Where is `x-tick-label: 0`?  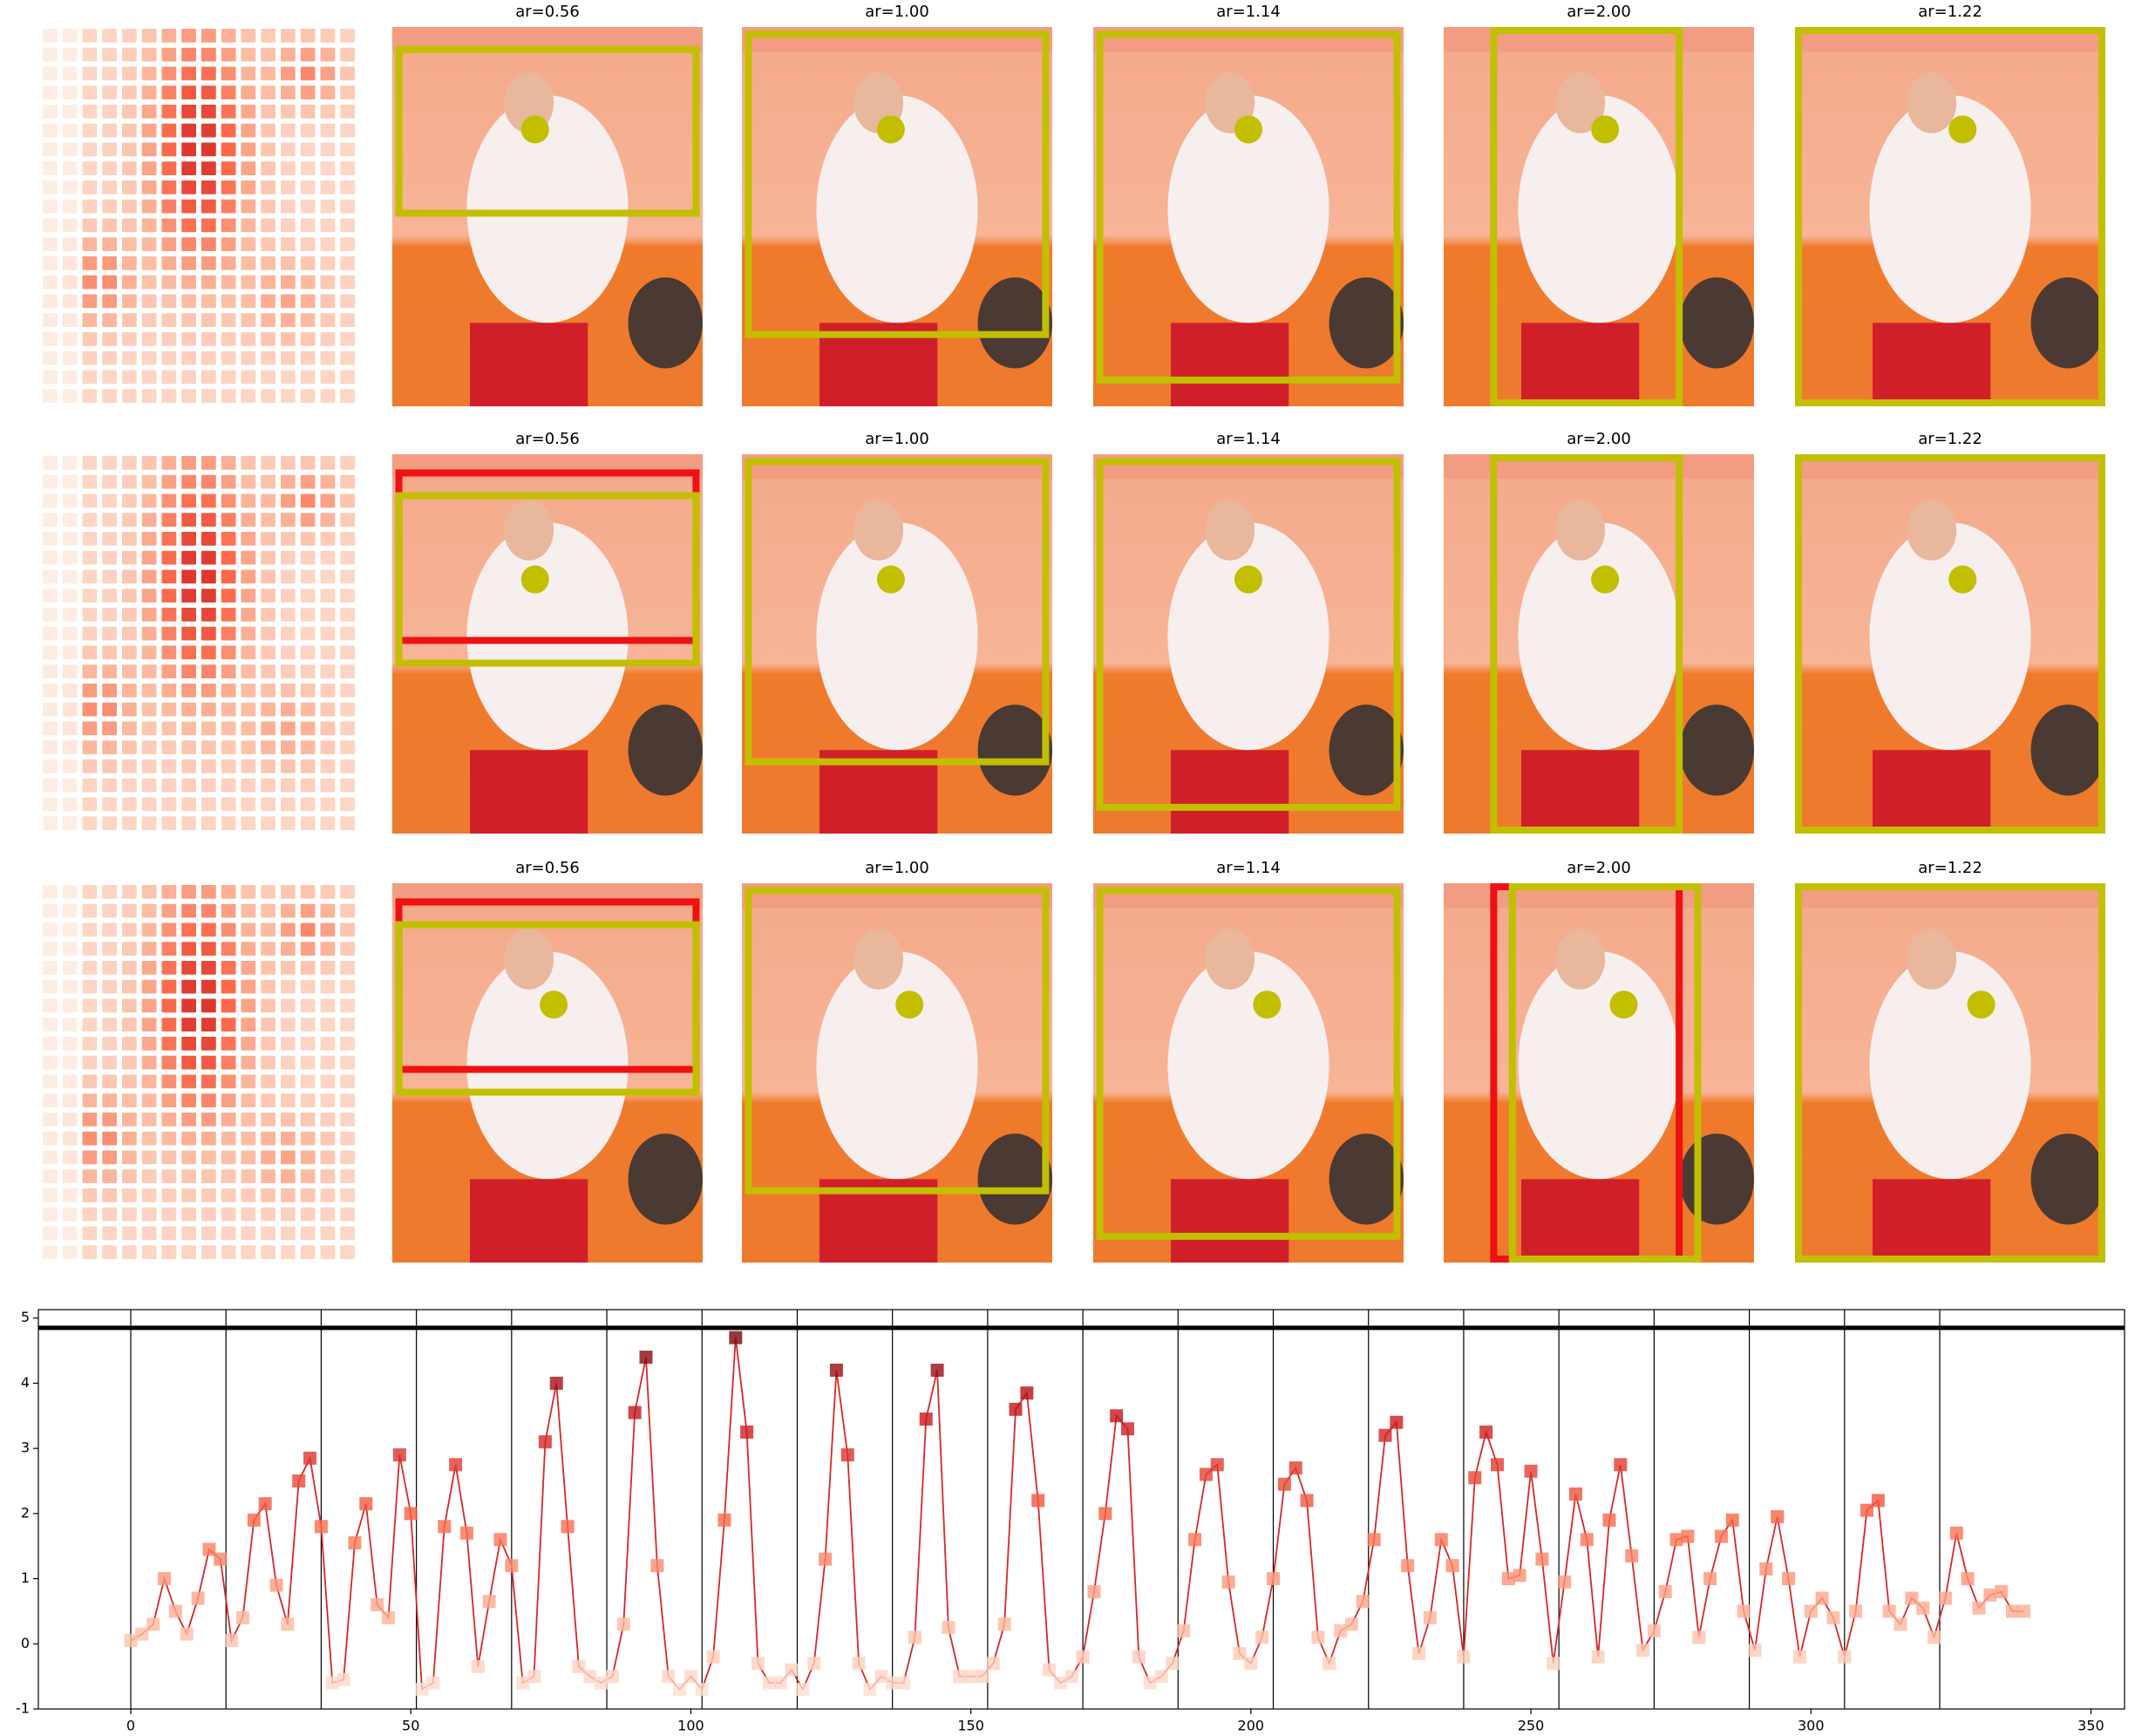 x-tick-label: 0 is located at coordinates (130, 1726).